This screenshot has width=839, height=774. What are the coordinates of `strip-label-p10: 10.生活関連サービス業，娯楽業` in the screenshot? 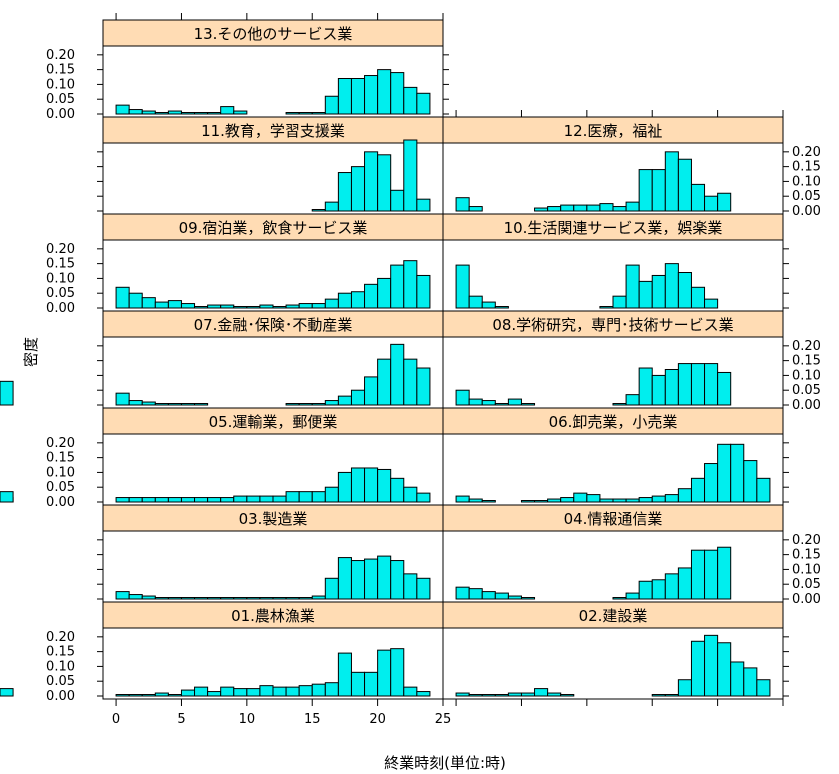 It's located at (613, 228).